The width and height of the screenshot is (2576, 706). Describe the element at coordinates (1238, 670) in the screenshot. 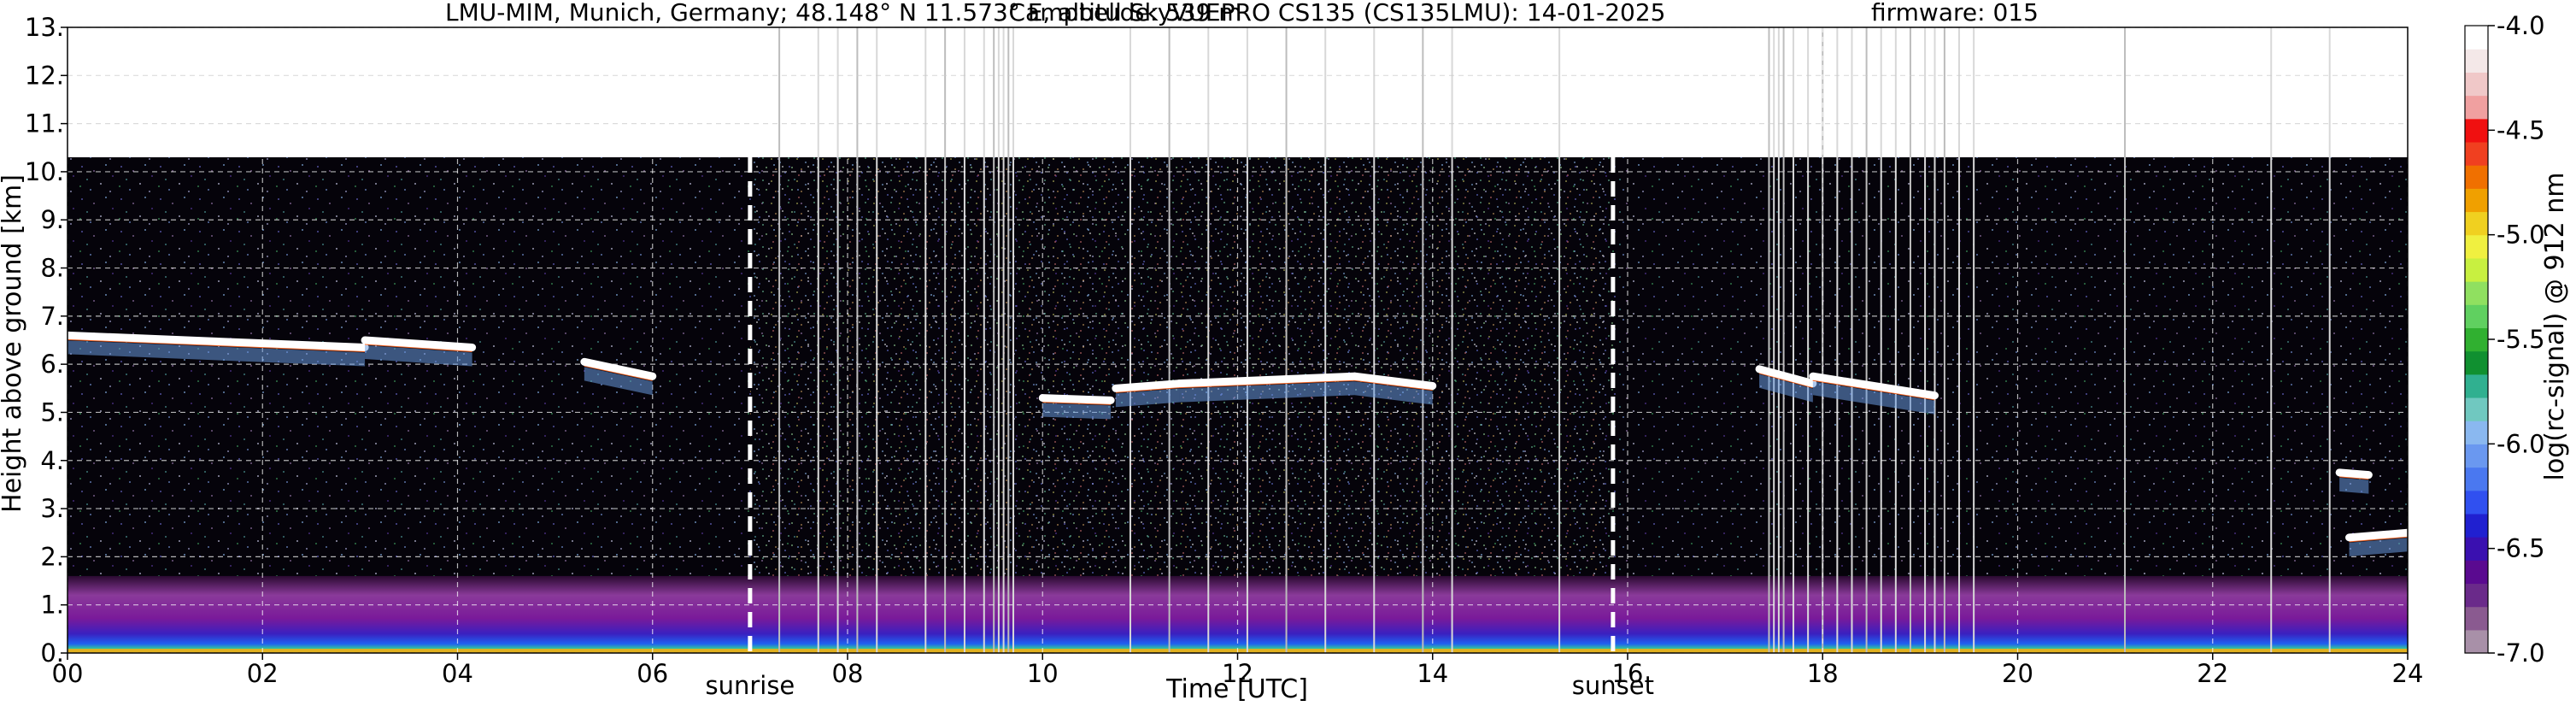

I see `x-axis-ticks: 00 02 04 06 08 10 12 14 16 18 20 22 24` at that location.